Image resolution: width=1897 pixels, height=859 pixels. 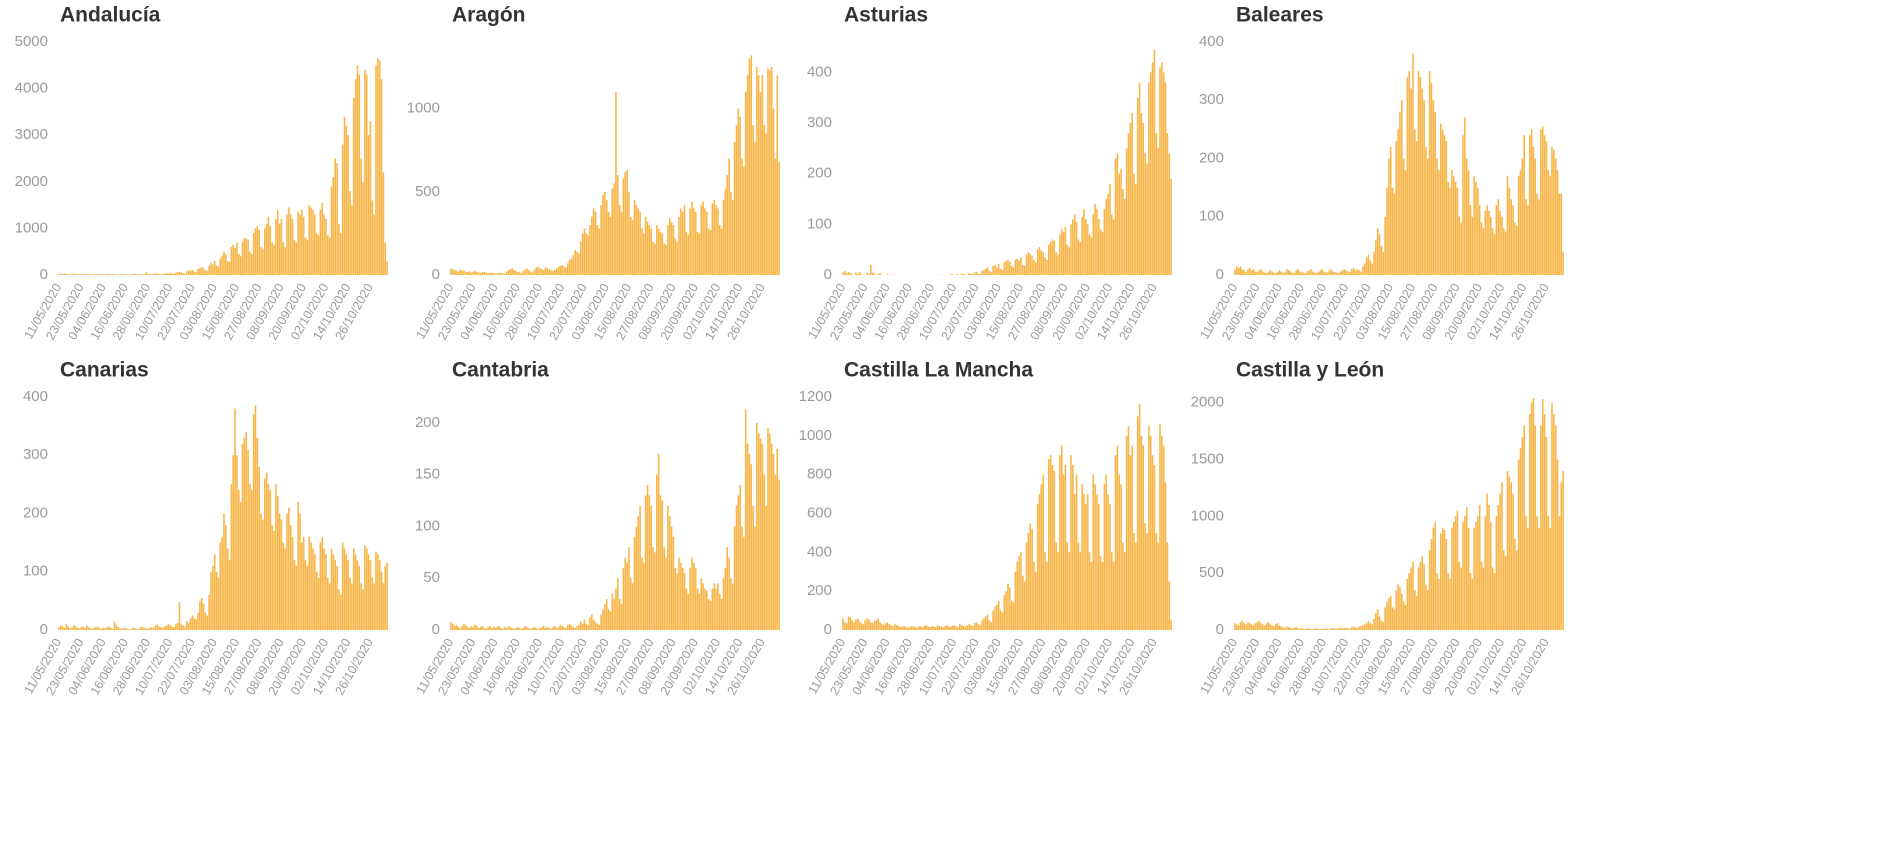 I want to click on panel-title: Castilla La Mancha, so click(x=938, y=370).